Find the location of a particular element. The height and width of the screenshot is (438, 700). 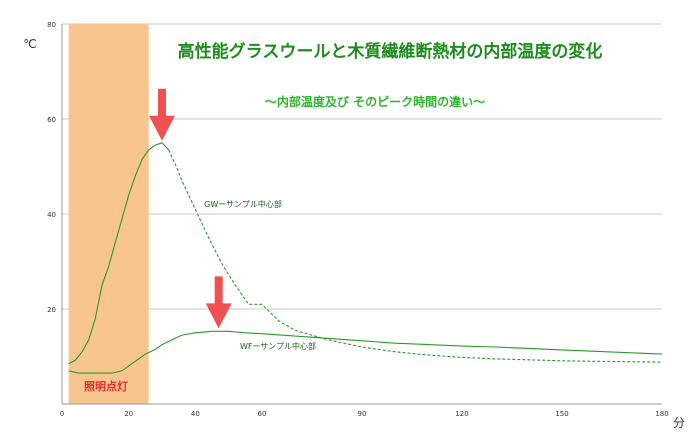

highlight-layer is located at coordinates (108, 214).